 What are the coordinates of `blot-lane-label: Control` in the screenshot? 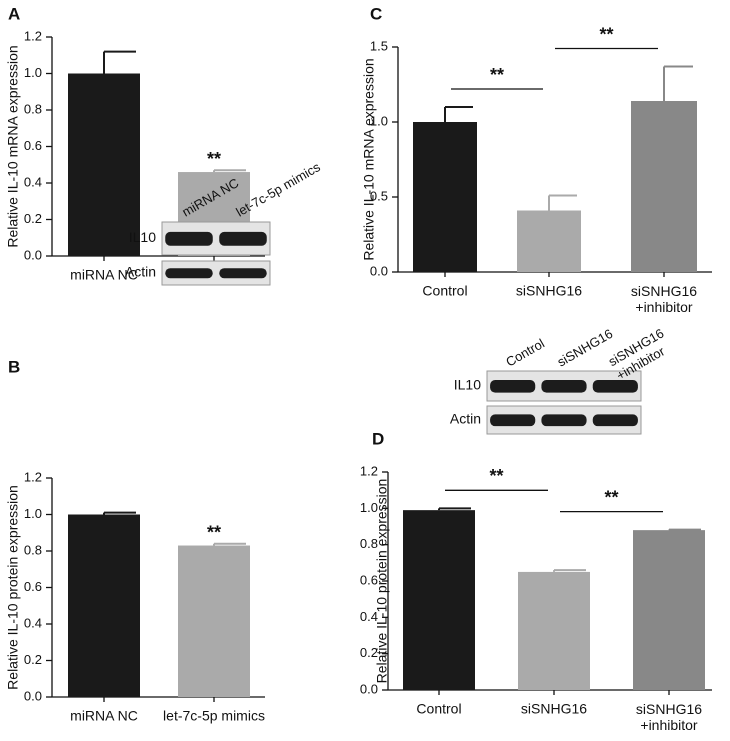 It's located at (525, 353).